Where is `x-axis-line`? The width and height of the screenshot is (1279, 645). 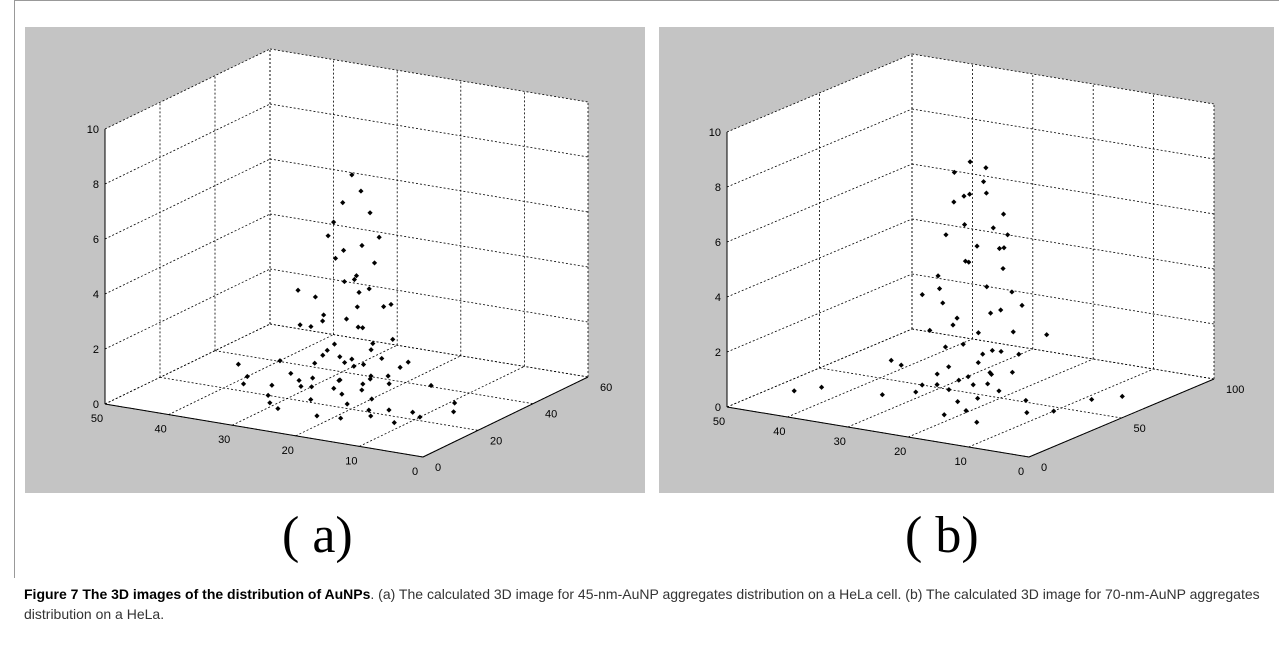 x-axis-line is located at coordinates (878, 432).